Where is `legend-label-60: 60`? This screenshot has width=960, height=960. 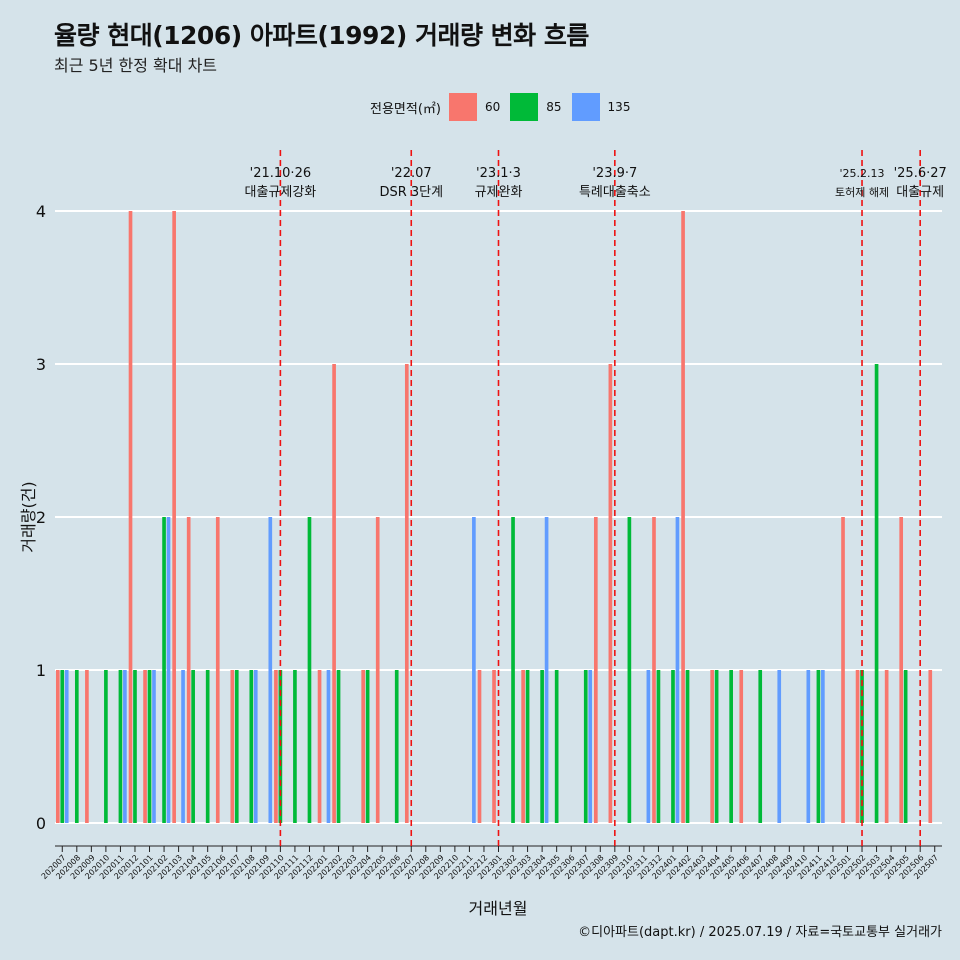 legend-label-60: 60 is located at coordinates (492, 107).